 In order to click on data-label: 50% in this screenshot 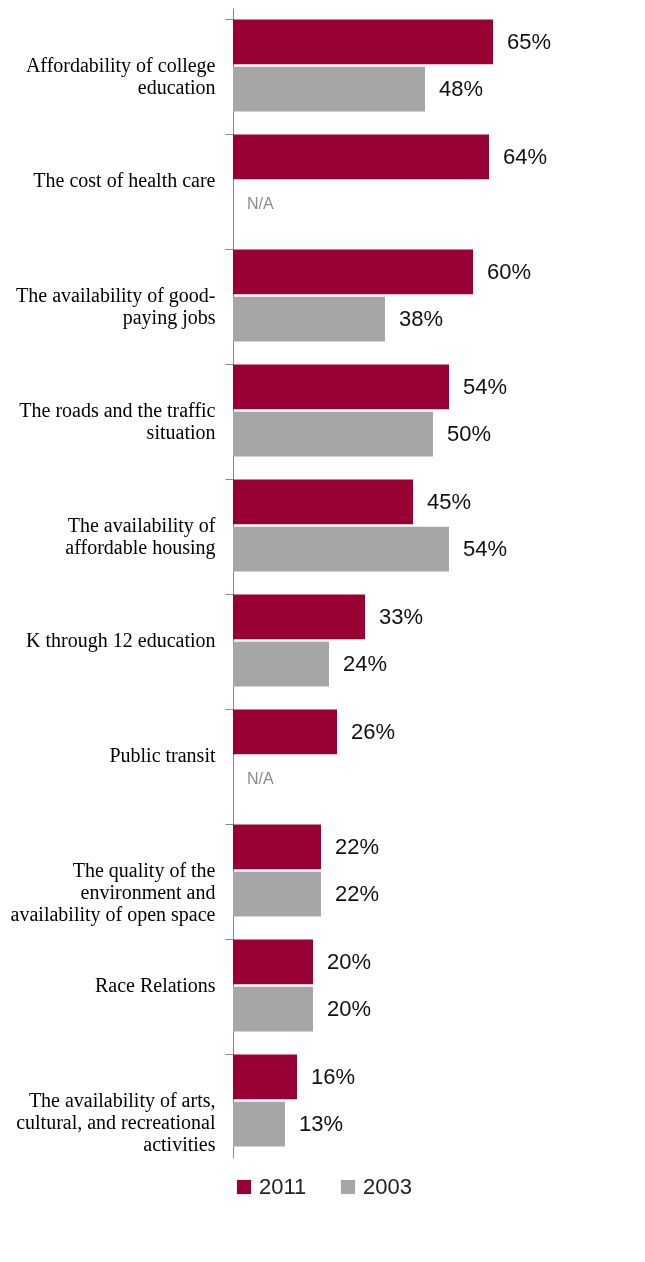, I will do `click(469, 434)`.